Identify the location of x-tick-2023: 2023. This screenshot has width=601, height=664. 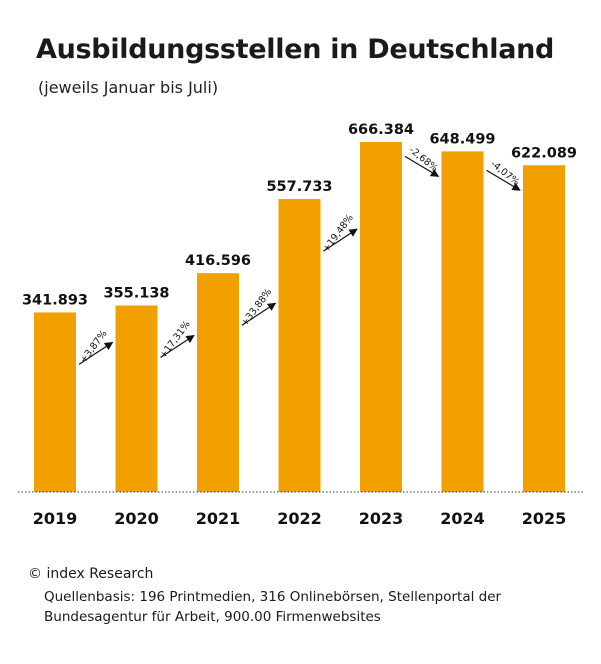
(381, 518).